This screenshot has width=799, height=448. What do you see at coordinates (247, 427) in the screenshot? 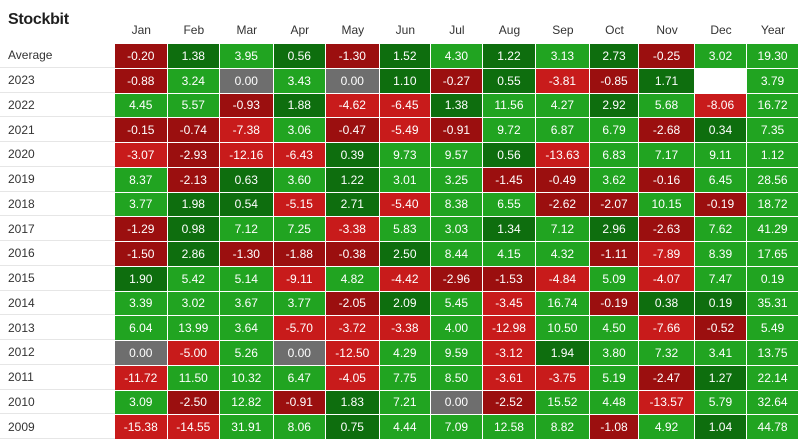
I see `heatmap-cell: 31.91` at bounding box center [247, 427].